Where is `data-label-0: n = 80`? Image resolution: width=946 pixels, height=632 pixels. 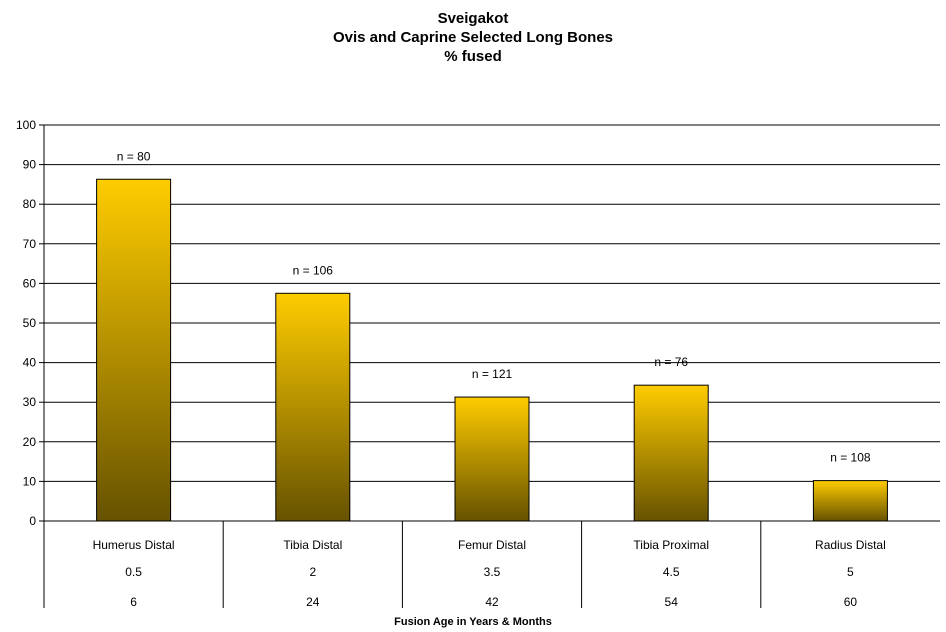 data-label-0: n = 80 is located at coordinates (134, 156).